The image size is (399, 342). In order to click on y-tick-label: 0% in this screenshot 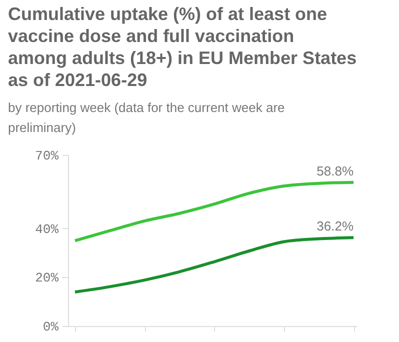, I will do `click(50, 327)`.